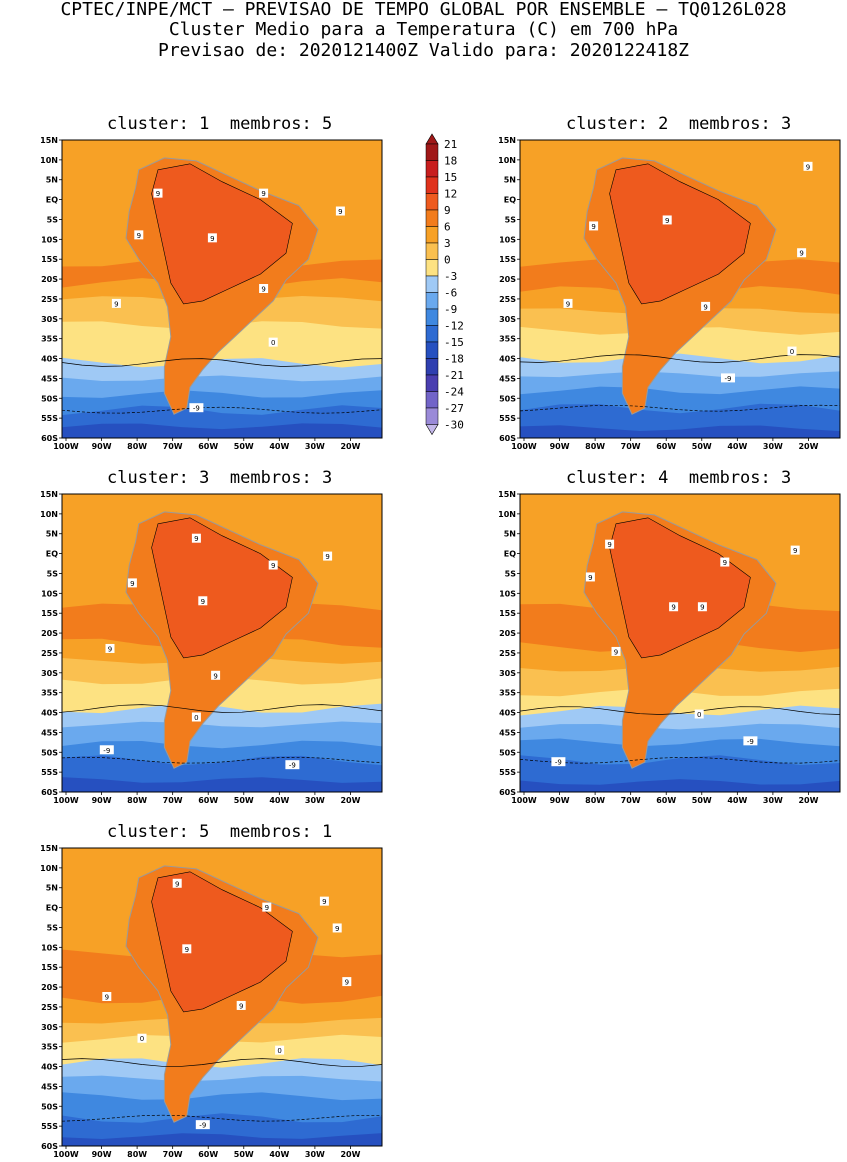 The image size is (847, 1162). I want to click on contour-label-minus-9: -9, so click(196, 408).